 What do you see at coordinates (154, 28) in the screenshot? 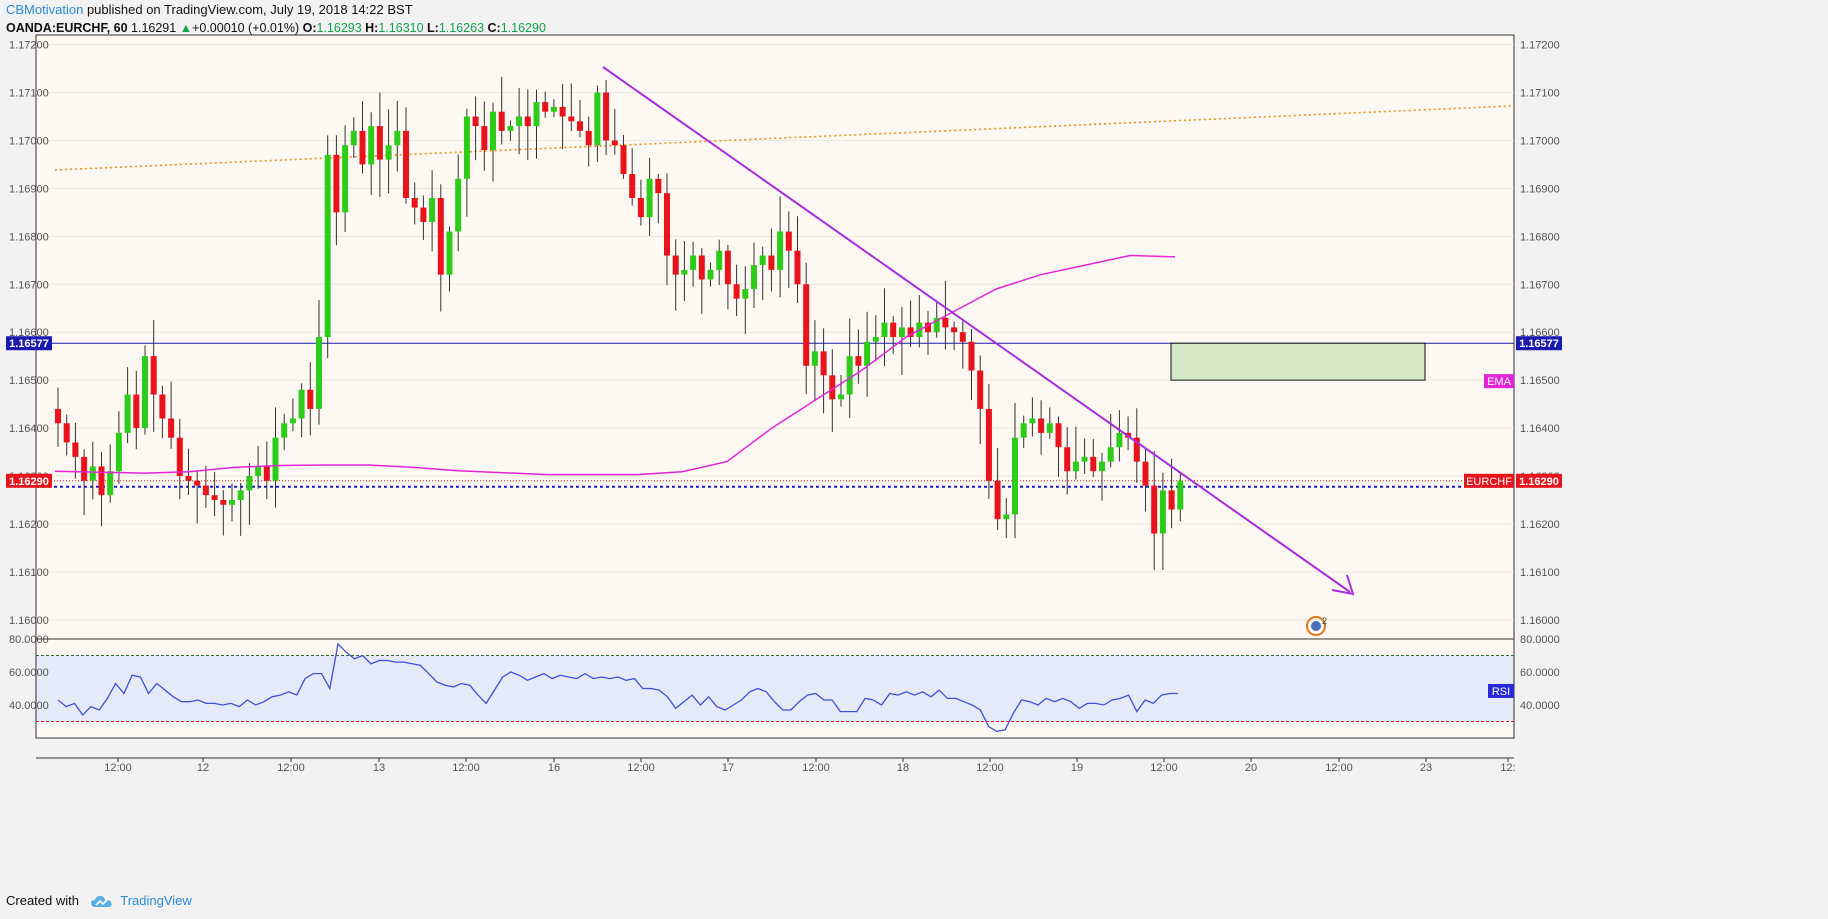
I see `last-price: 1.16291` at bounding box center [154, 28].